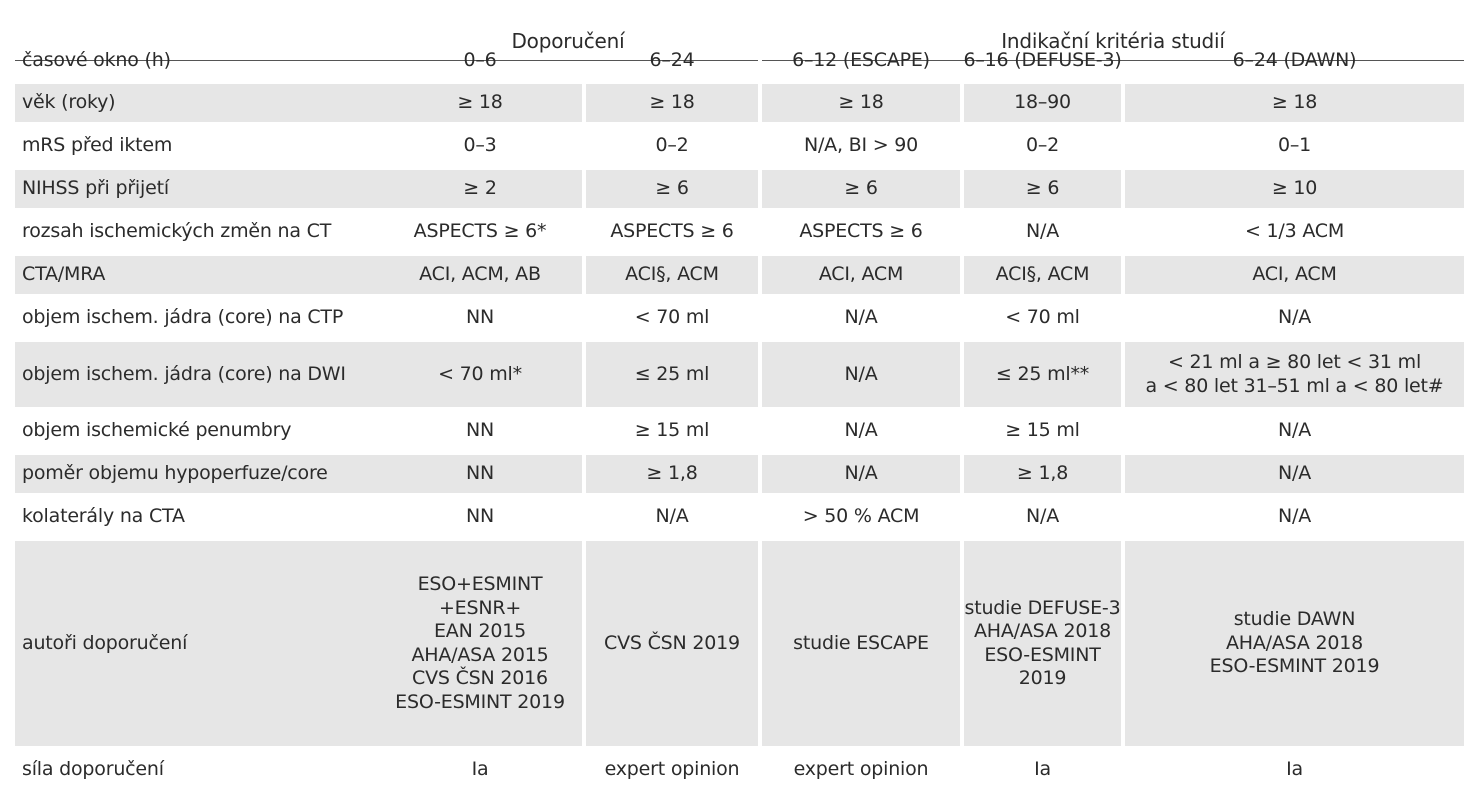 The width and height of the screenshot is (1471, 800). I want to click on row-label: síla doporučení, so click(93, 769).